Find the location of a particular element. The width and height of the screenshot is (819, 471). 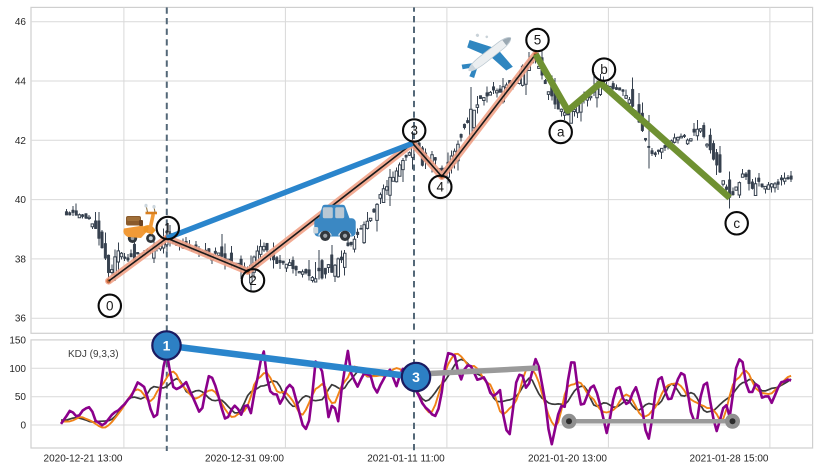

svg-text: b is located at coordinates (604, 69).